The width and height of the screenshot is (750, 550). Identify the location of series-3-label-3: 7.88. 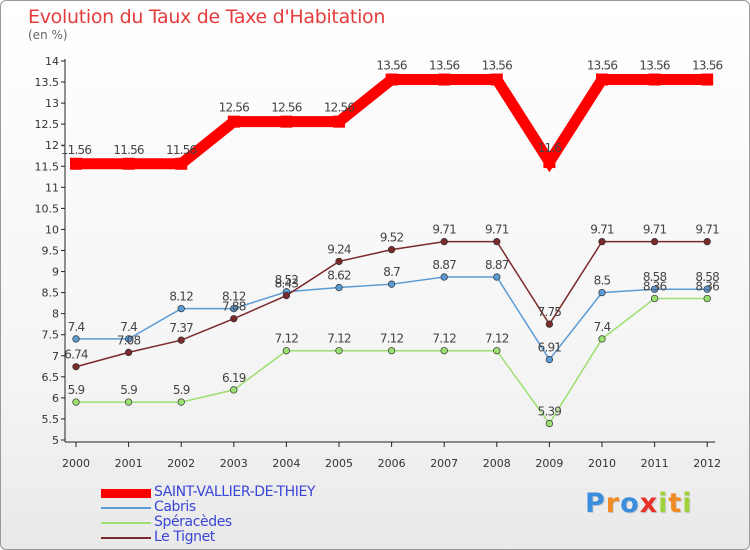
(234, 307).